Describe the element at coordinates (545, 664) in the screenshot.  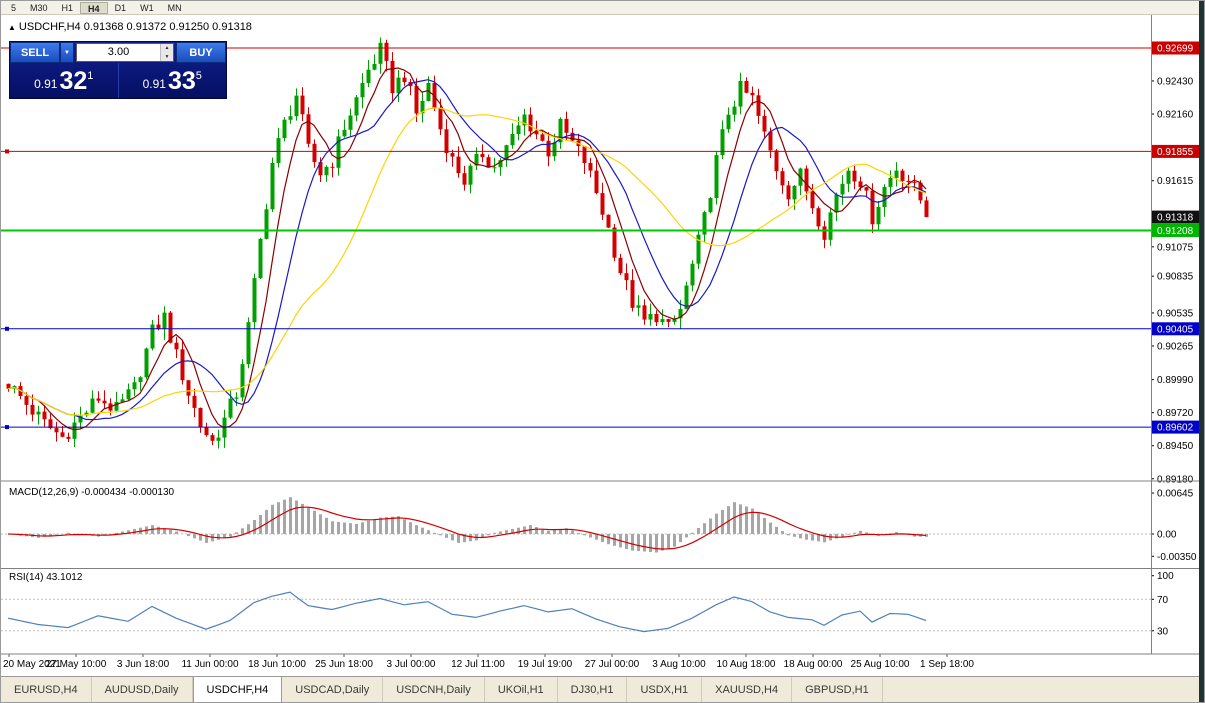
I see `svg-text: 19 Jul 19:00` at that location.